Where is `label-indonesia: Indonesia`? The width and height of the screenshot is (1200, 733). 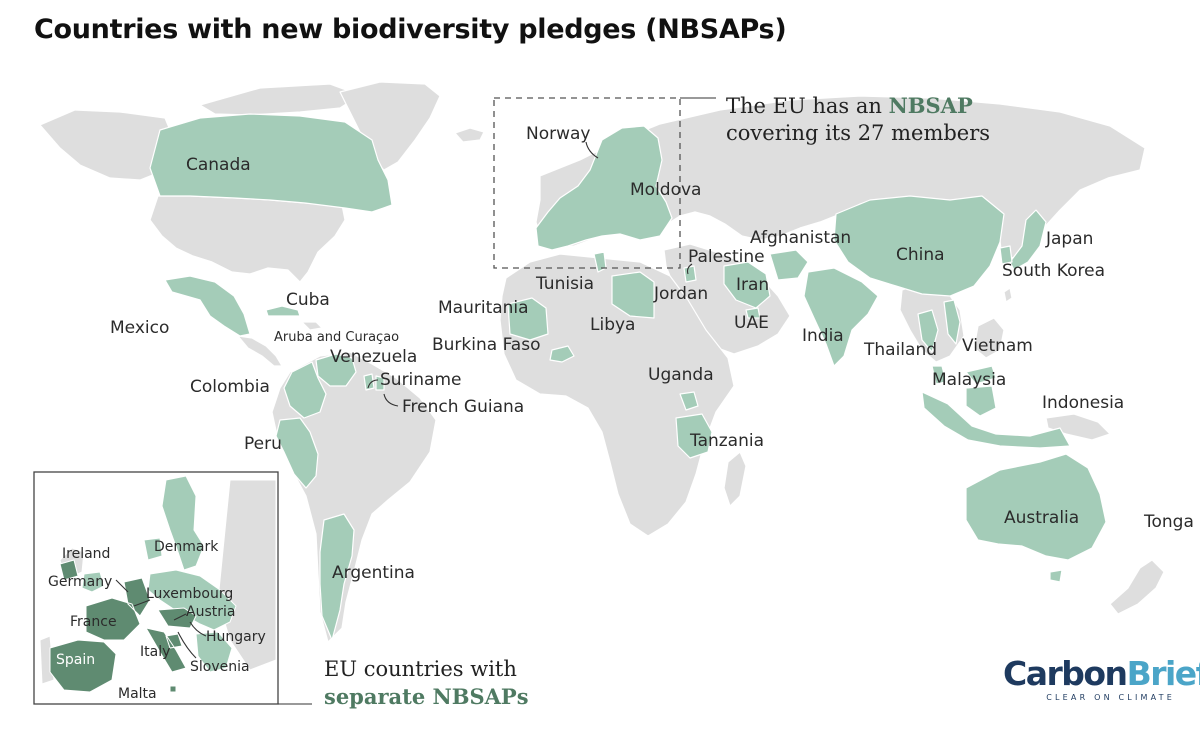
label-indonesia: Indonesia is located at coordinates (1083, 403).